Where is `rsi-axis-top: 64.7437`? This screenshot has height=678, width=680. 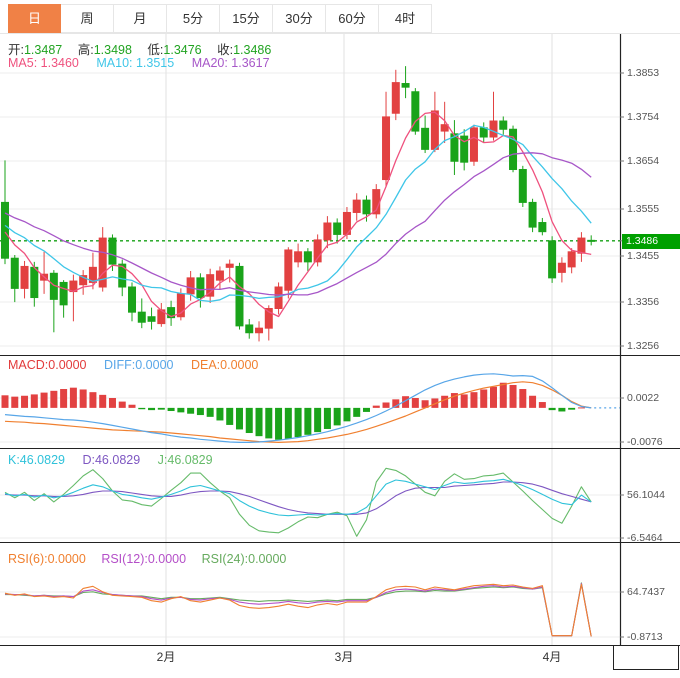
rsi-axis-top: 64.7437 is located at coordinates (646, 592).